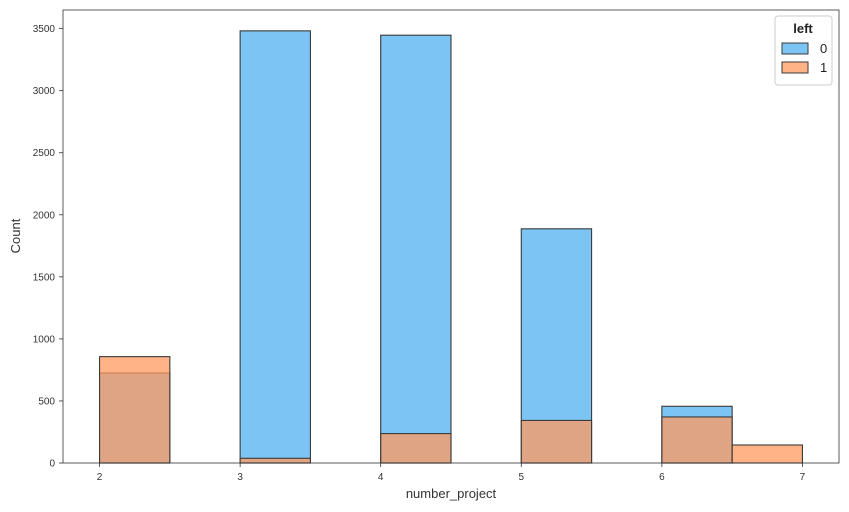  I want to click on x-axis: 2 3 4 5 6 7, so click(451, 473).